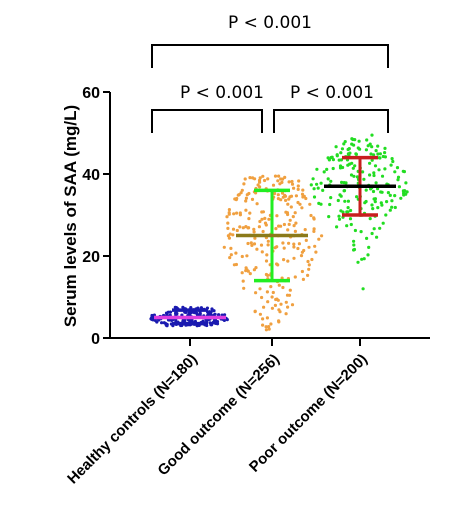  I want to click on y-tick-label: 40, so click(91, 175).